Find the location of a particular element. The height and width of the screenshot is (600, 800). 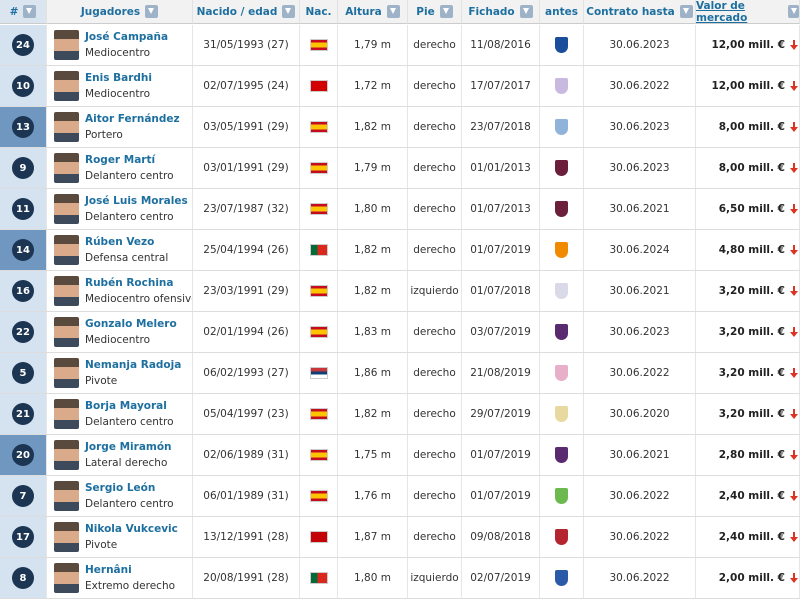

player-info: José Campaña Mediocentro is located at coordinates (126, 45).